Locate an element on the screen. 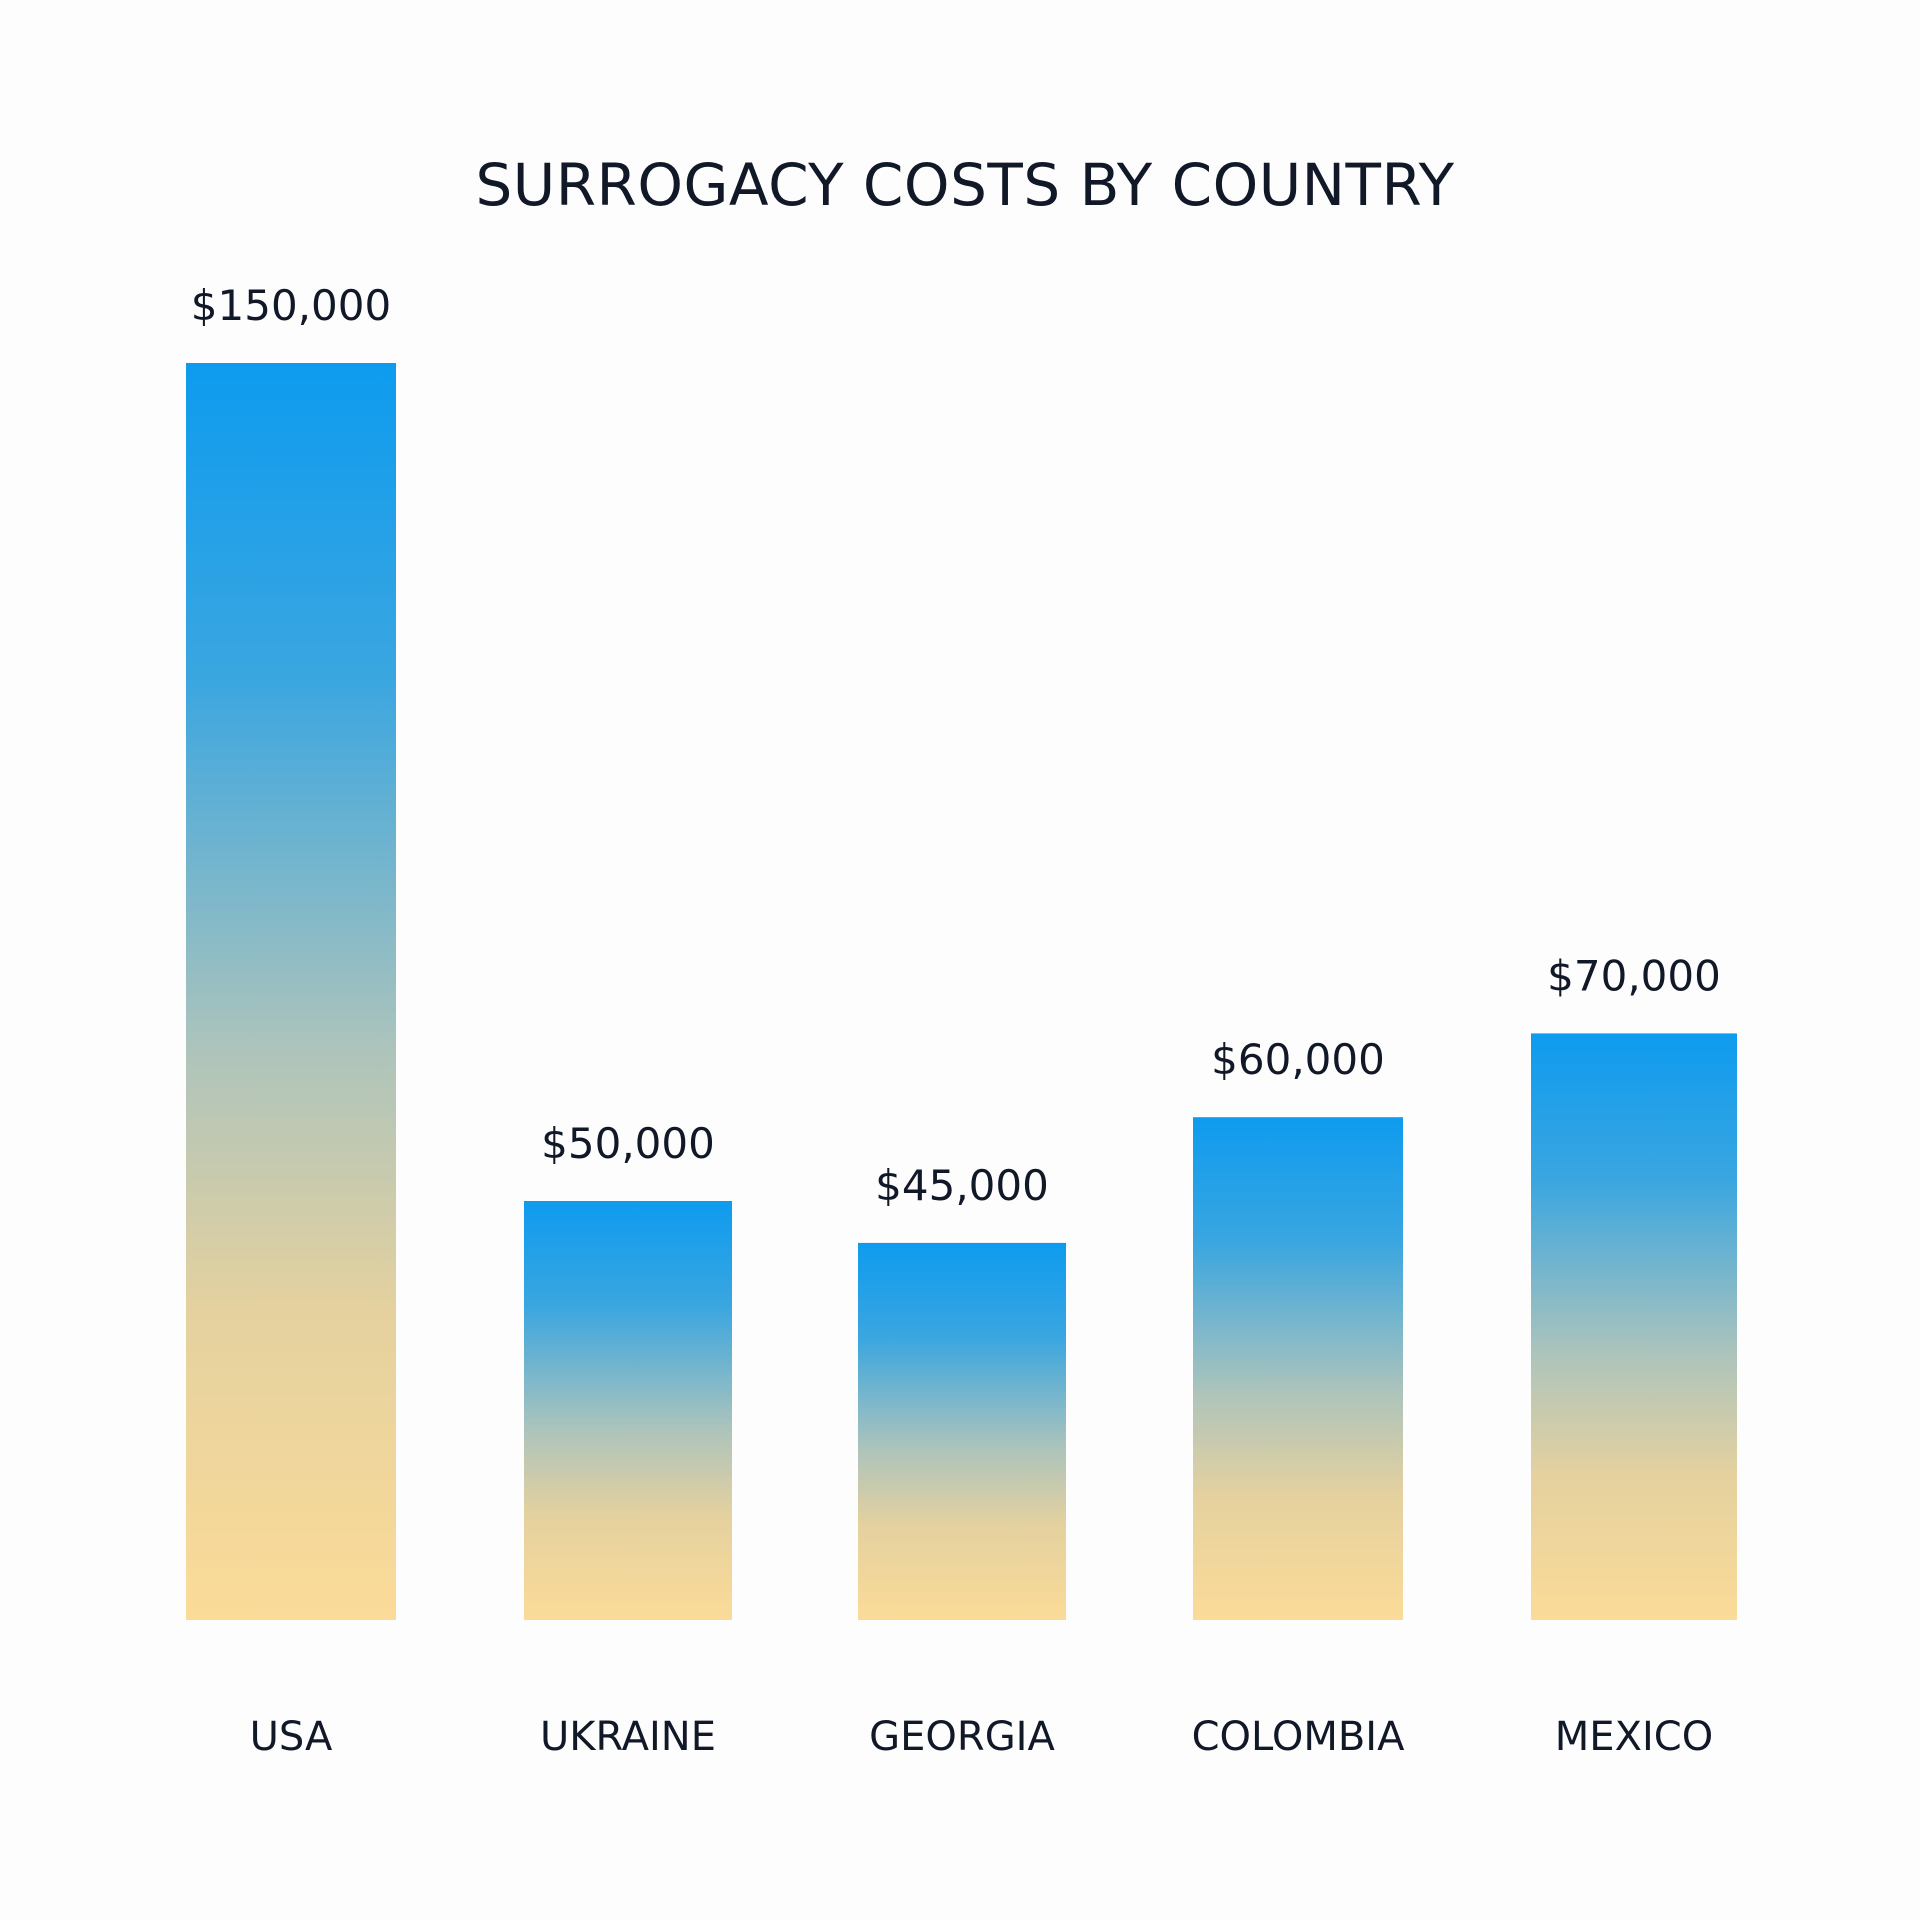 This screenshot has height=1920, width=1920. category-label-mexico: MEXICO is located at coordinates (1634, 1737).